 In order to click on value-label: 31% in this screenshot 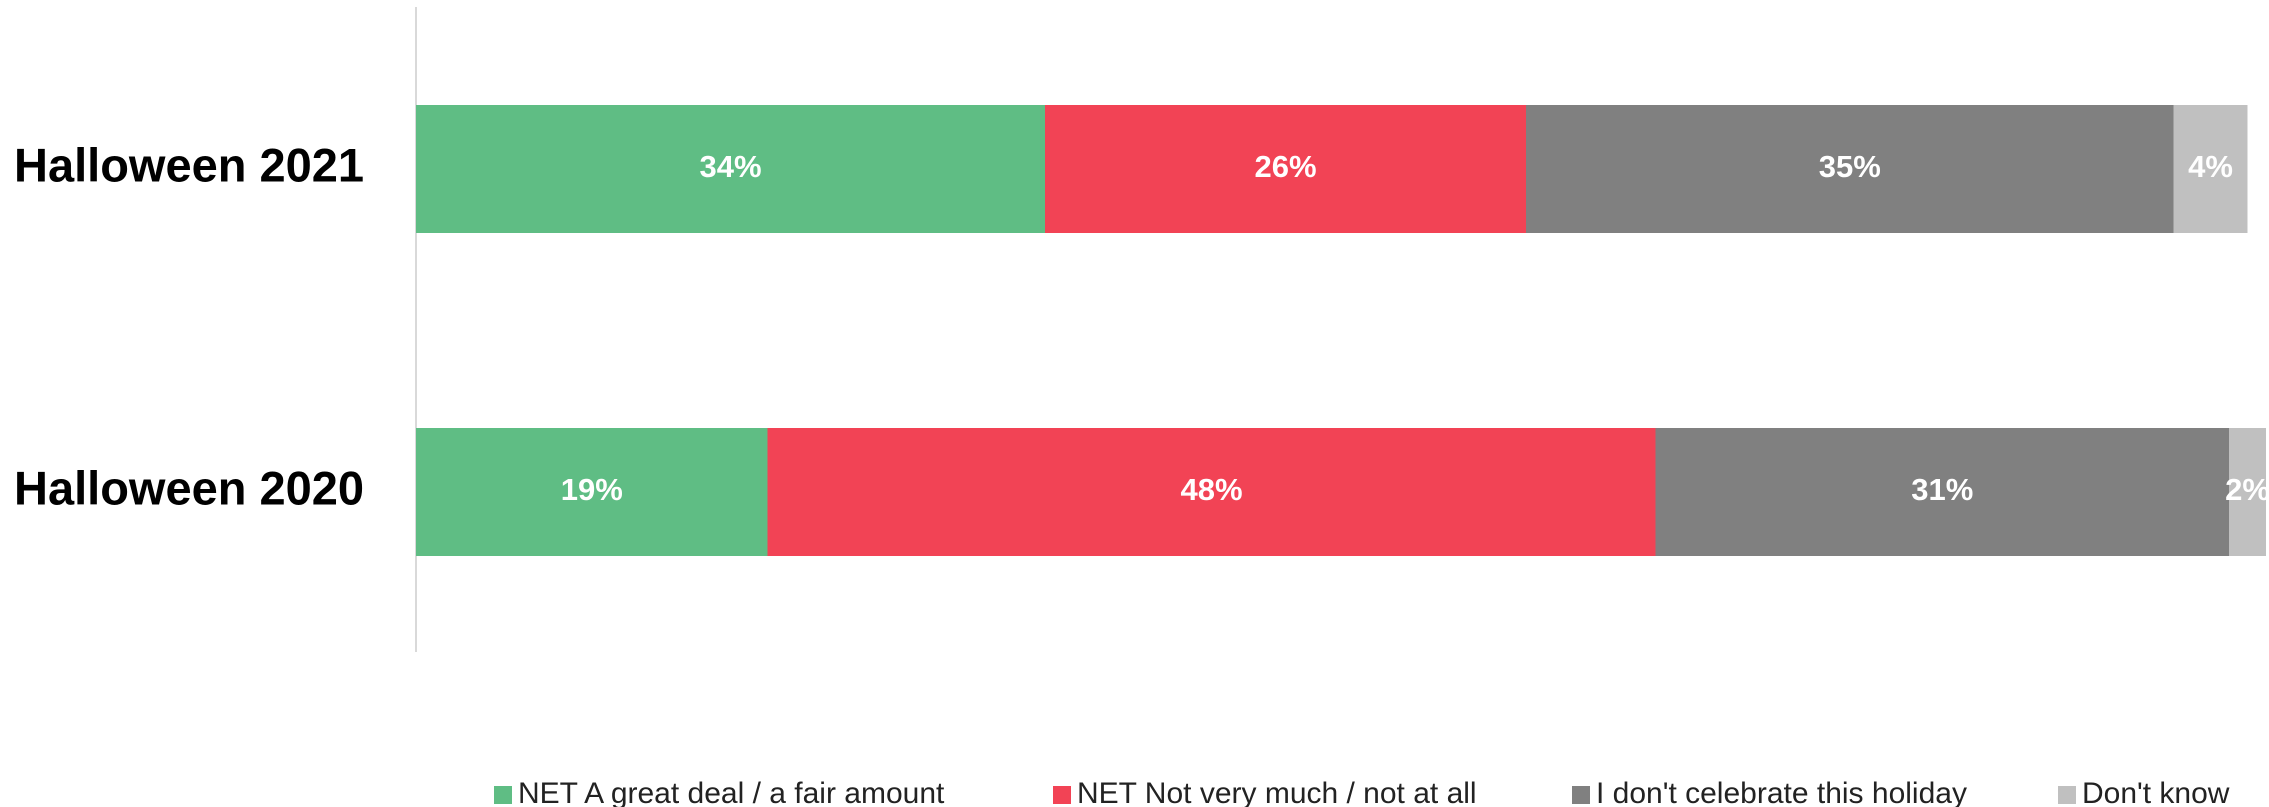, I will do `click(1942, 489)`.